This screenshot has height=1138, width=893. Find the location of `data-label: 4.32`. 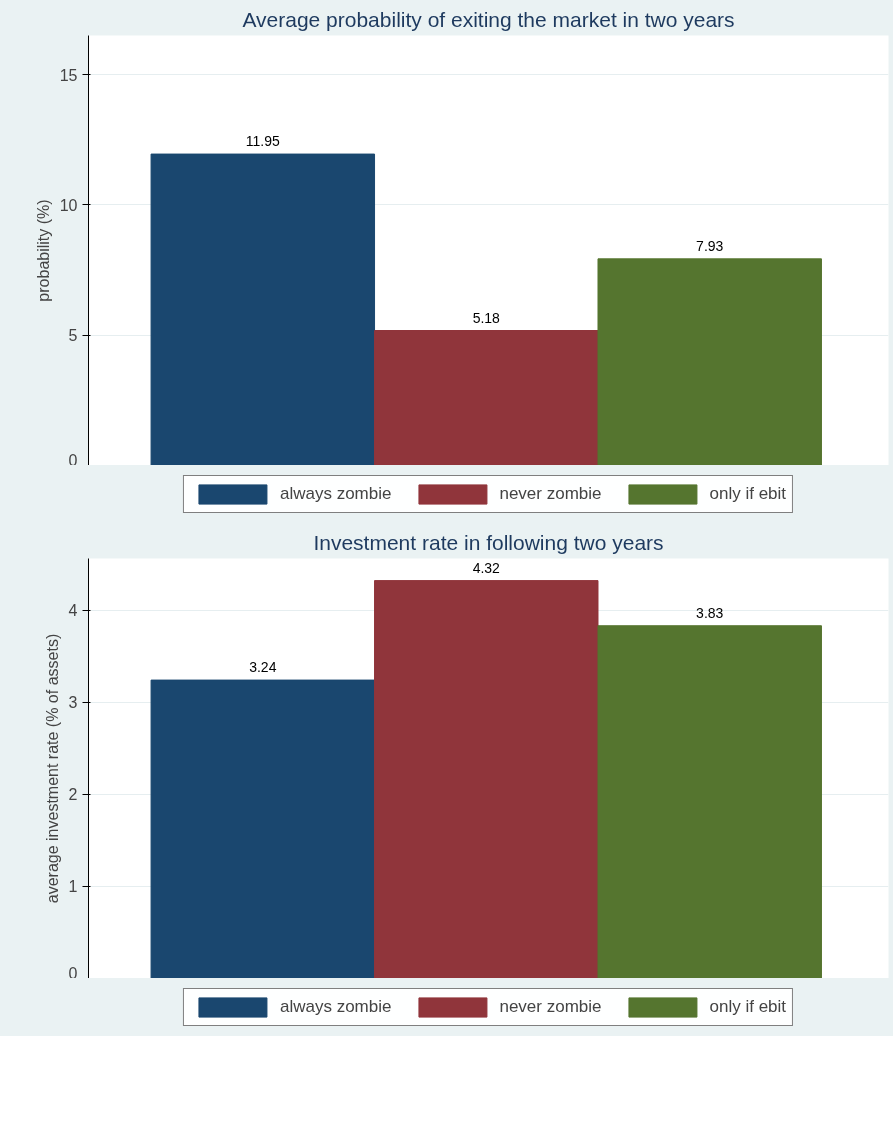

data-label: 4.32 is located at coordinates (486, 567).